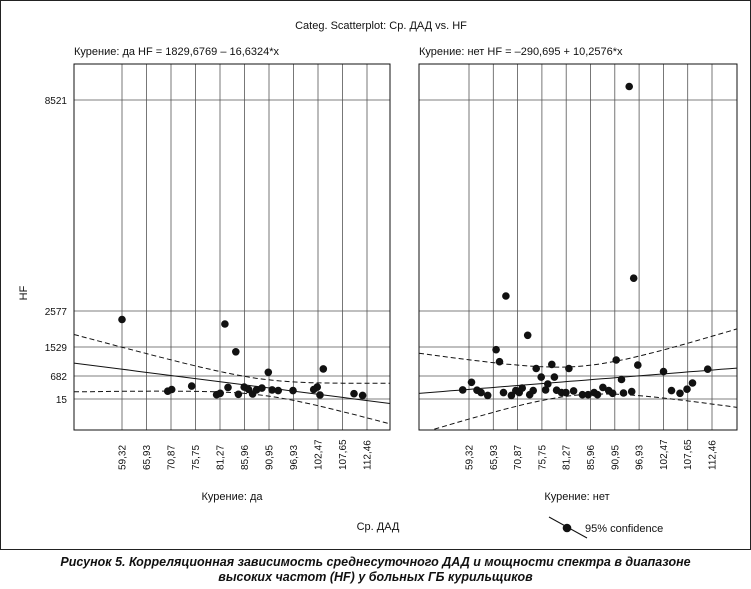  I want to click on legend: 95% confidence, so click(605, 527).